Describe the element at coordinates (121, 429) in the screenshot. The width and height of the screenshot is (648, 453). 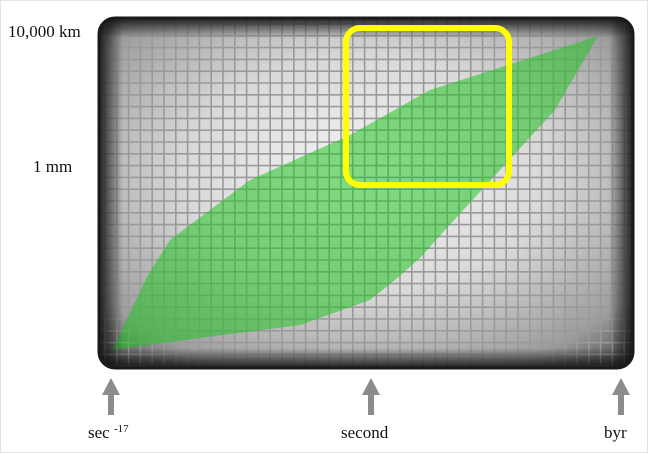
I see `x-label-left-exponent: -17` at that location.